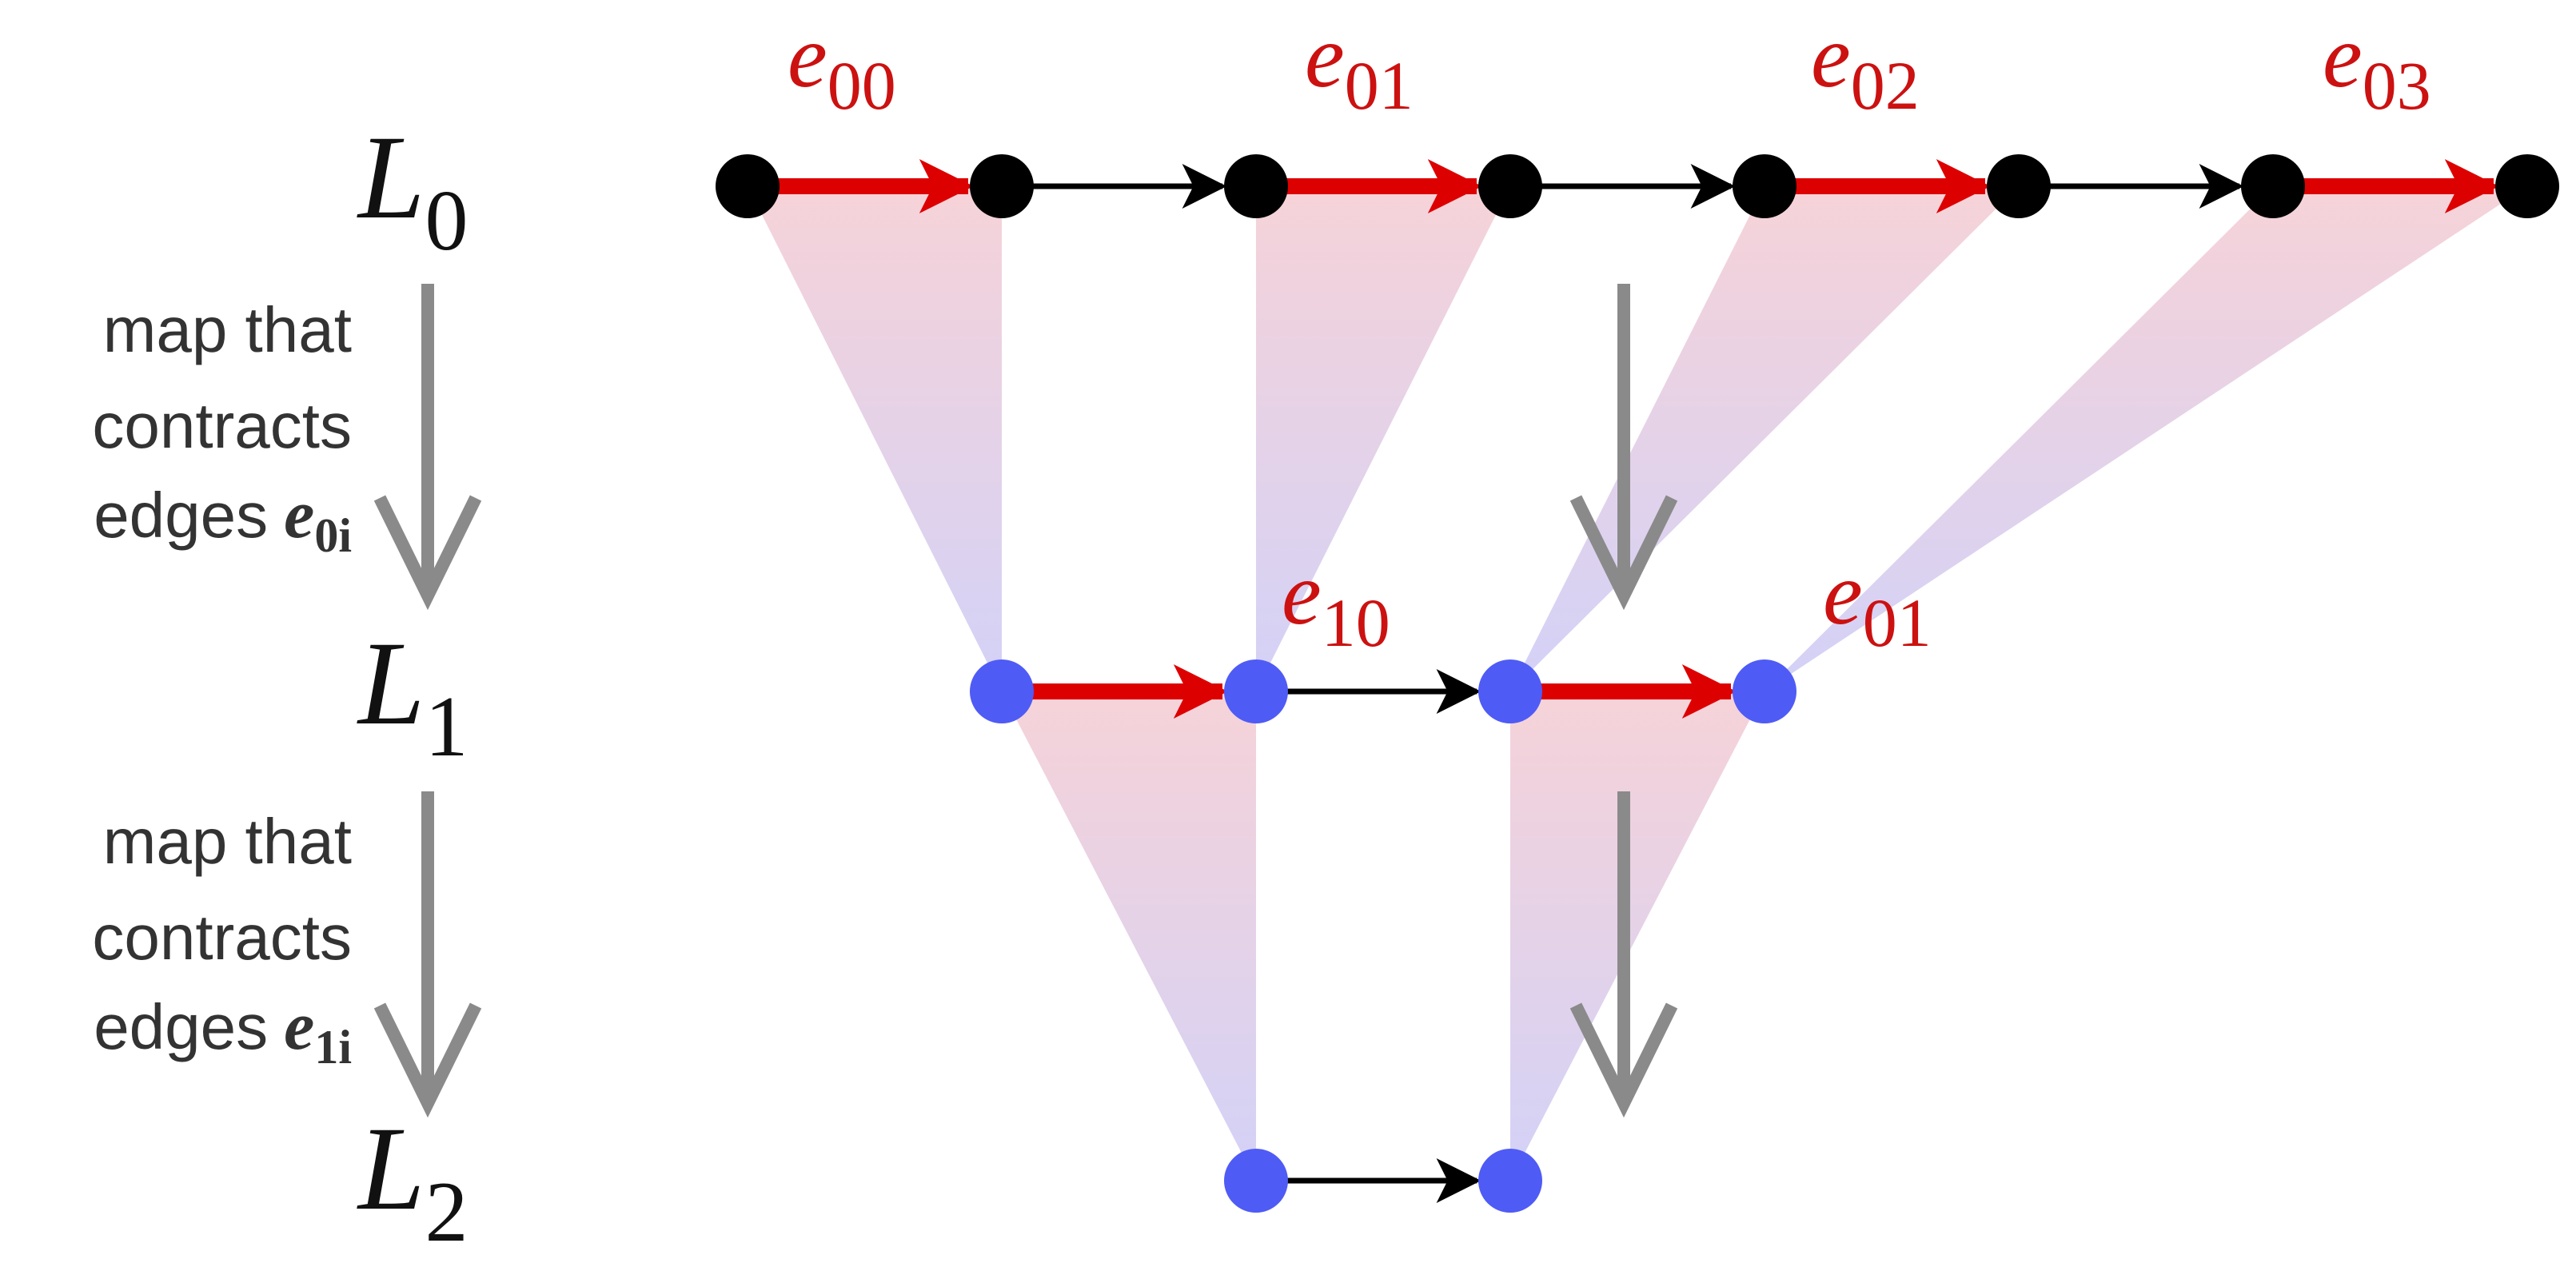  I want to click on map-caption-1: map that contracts edges e1i, so click(222, 940).